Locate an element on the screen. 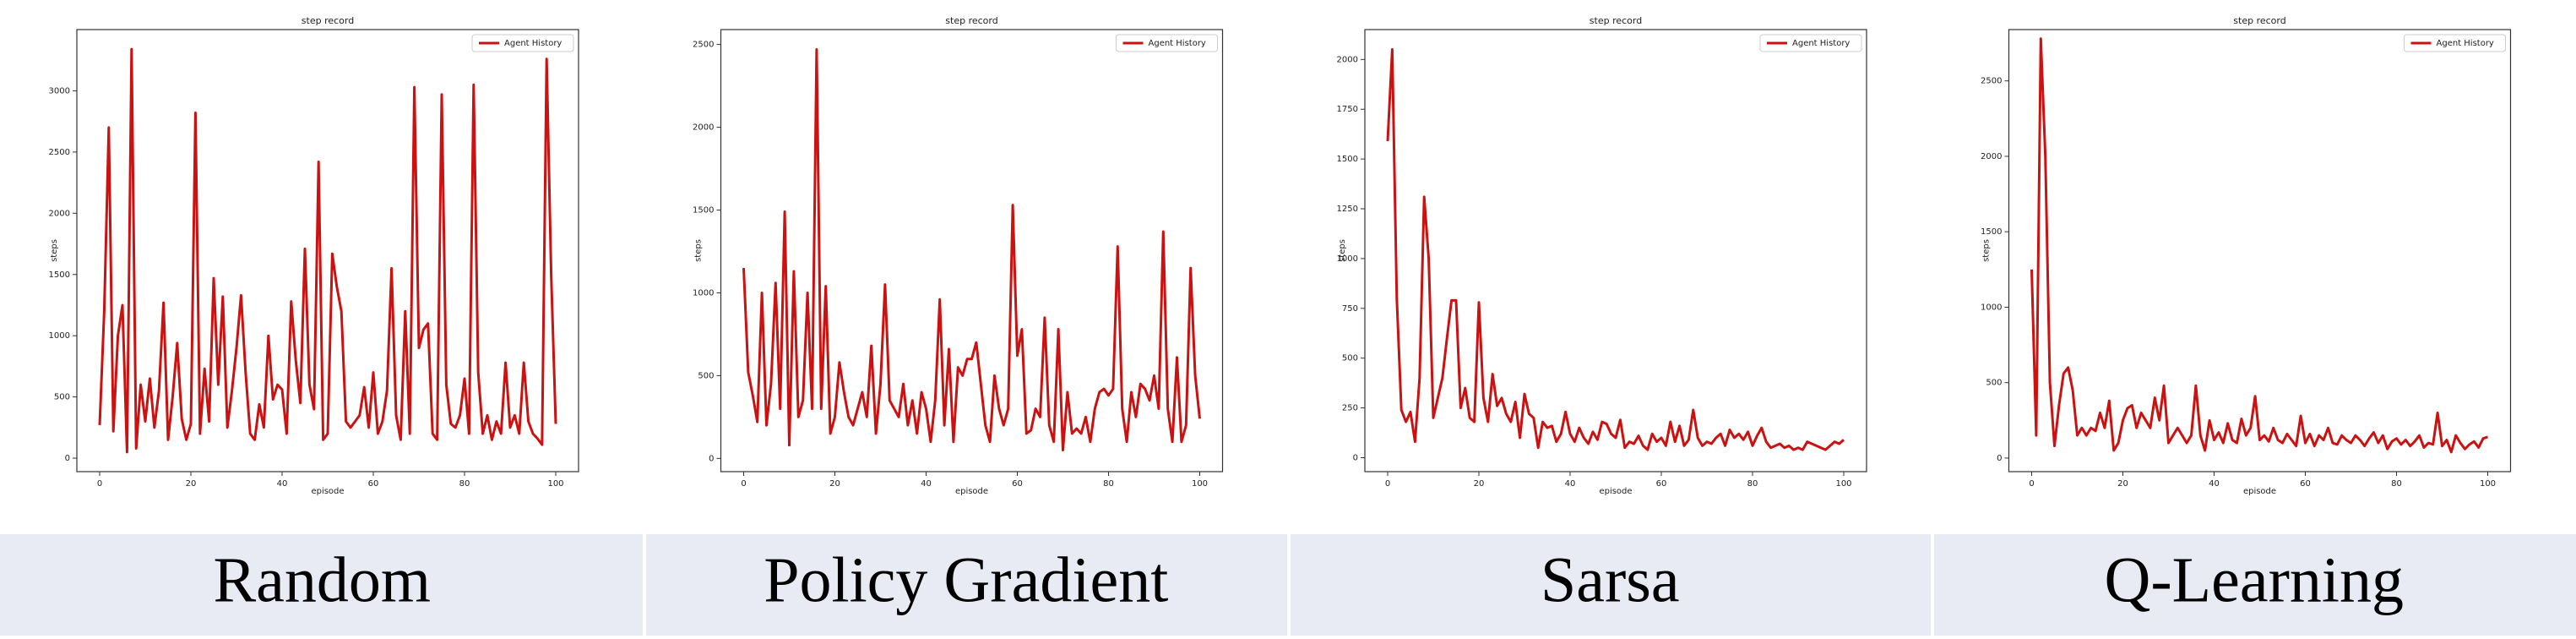  y-tick-label: 1750 is located at coordinates (1347, 109).